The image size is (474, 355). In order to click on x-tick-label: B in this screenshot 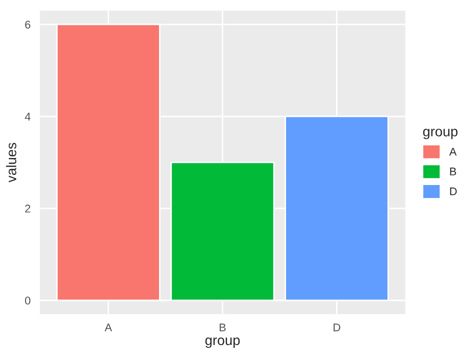, I will do `click(223, 328)`.